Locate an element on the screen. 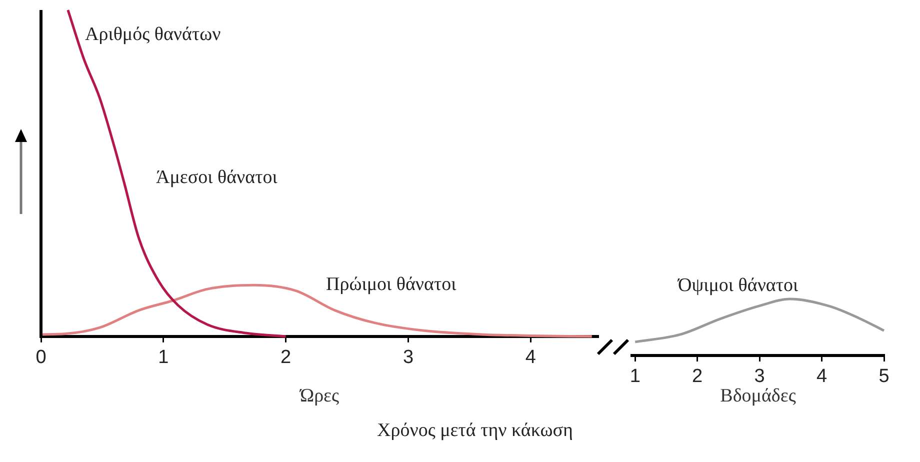 The width and height of the screenshot is (920, 462). x-tick-label: 0 is located at coordinates (41, 357).